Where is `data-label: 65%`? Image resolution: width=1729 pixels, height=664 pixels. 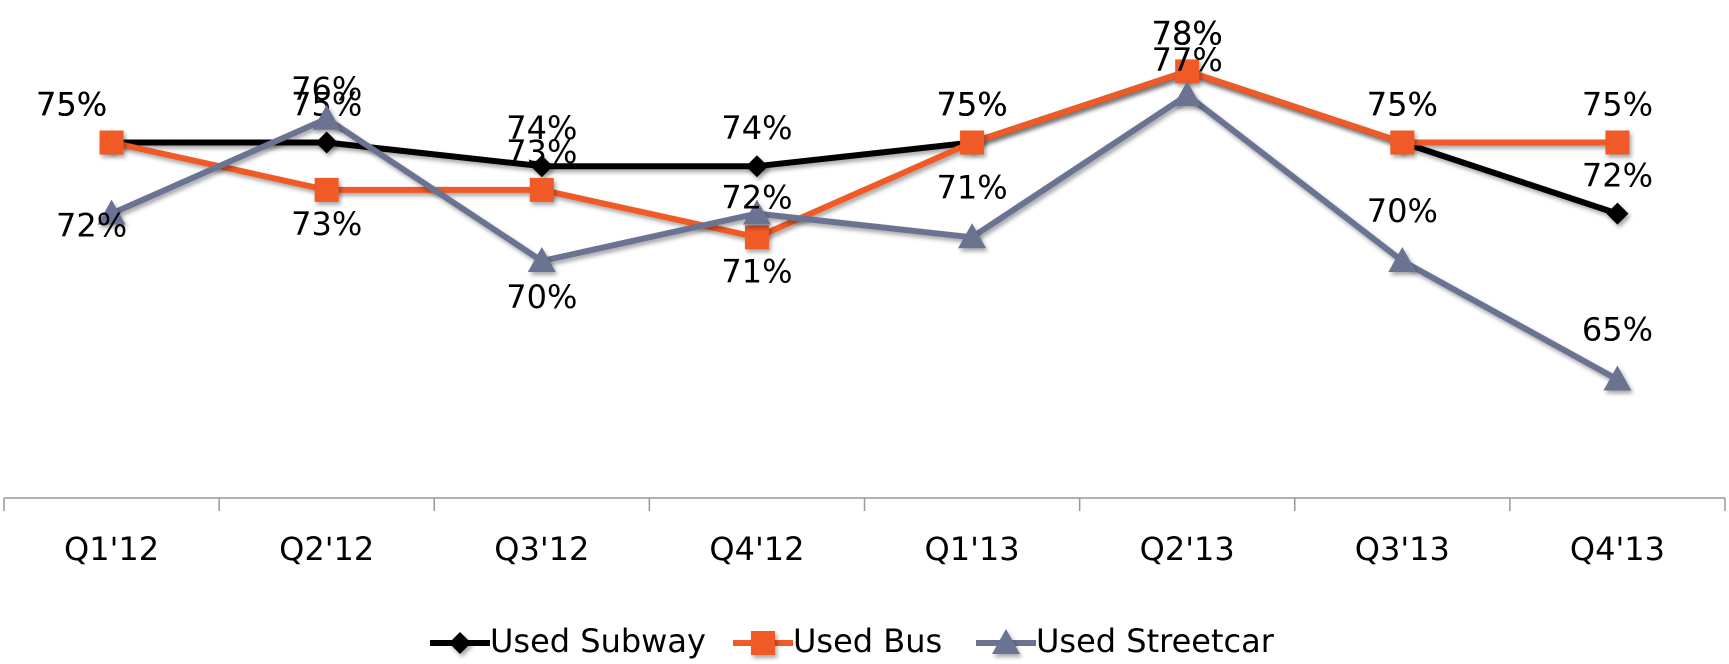
data-label: 65% is located at coordinates (1617, 330).